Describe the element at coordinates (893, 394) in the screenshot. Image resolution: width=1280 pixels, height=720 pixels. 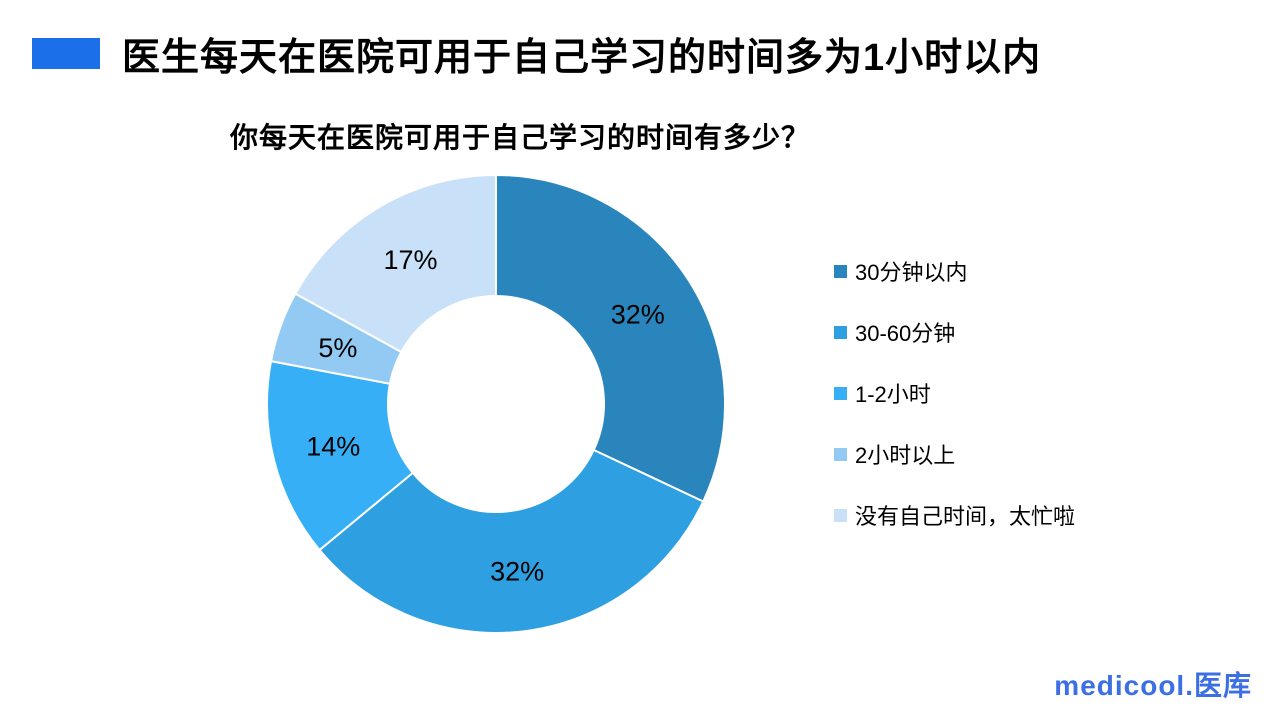
I see `legend-label: 1-2小时` at that location.